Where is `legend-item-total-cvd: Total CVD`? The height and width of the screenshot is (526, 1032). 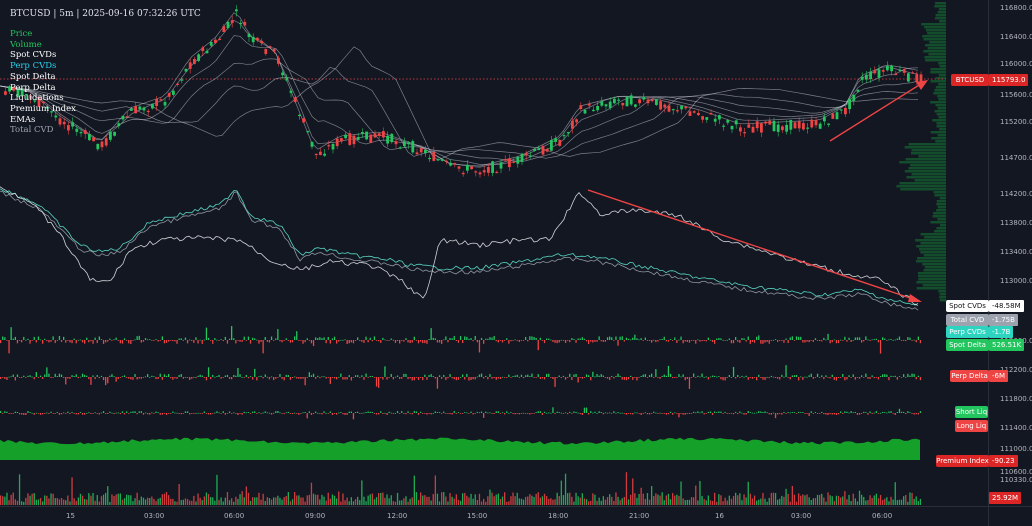 legend-item-total-cvd: Total CVD is located at coordinates (32, 130).